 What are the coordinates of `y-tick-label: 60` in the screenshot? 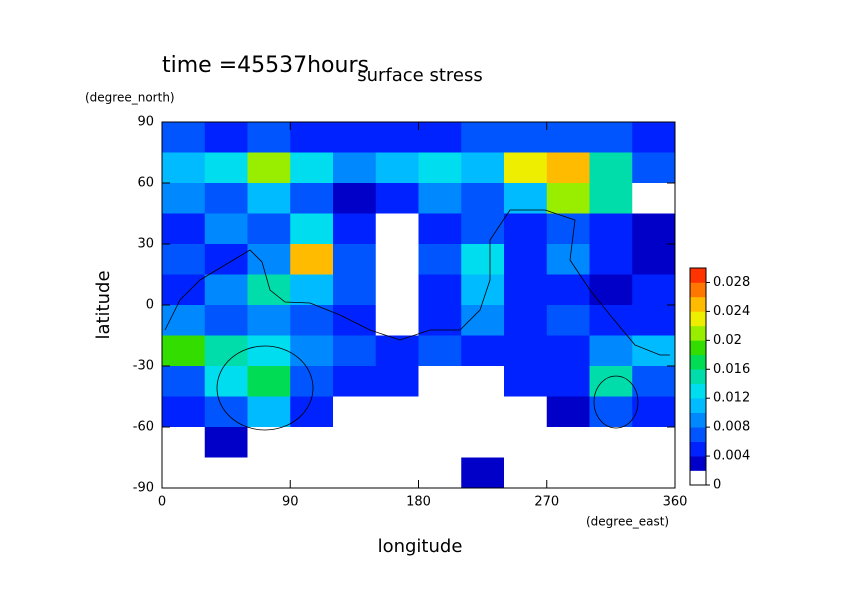 It's located at (145, 183).